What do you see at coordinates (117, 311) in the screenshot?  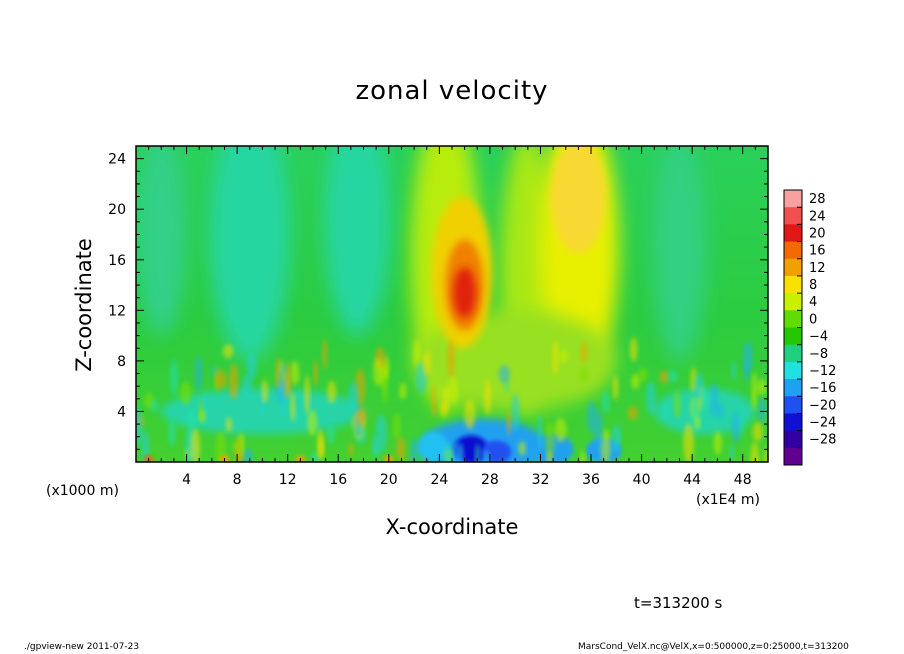 I see `y-tick-label: 12` at bounding box center [117, 311].